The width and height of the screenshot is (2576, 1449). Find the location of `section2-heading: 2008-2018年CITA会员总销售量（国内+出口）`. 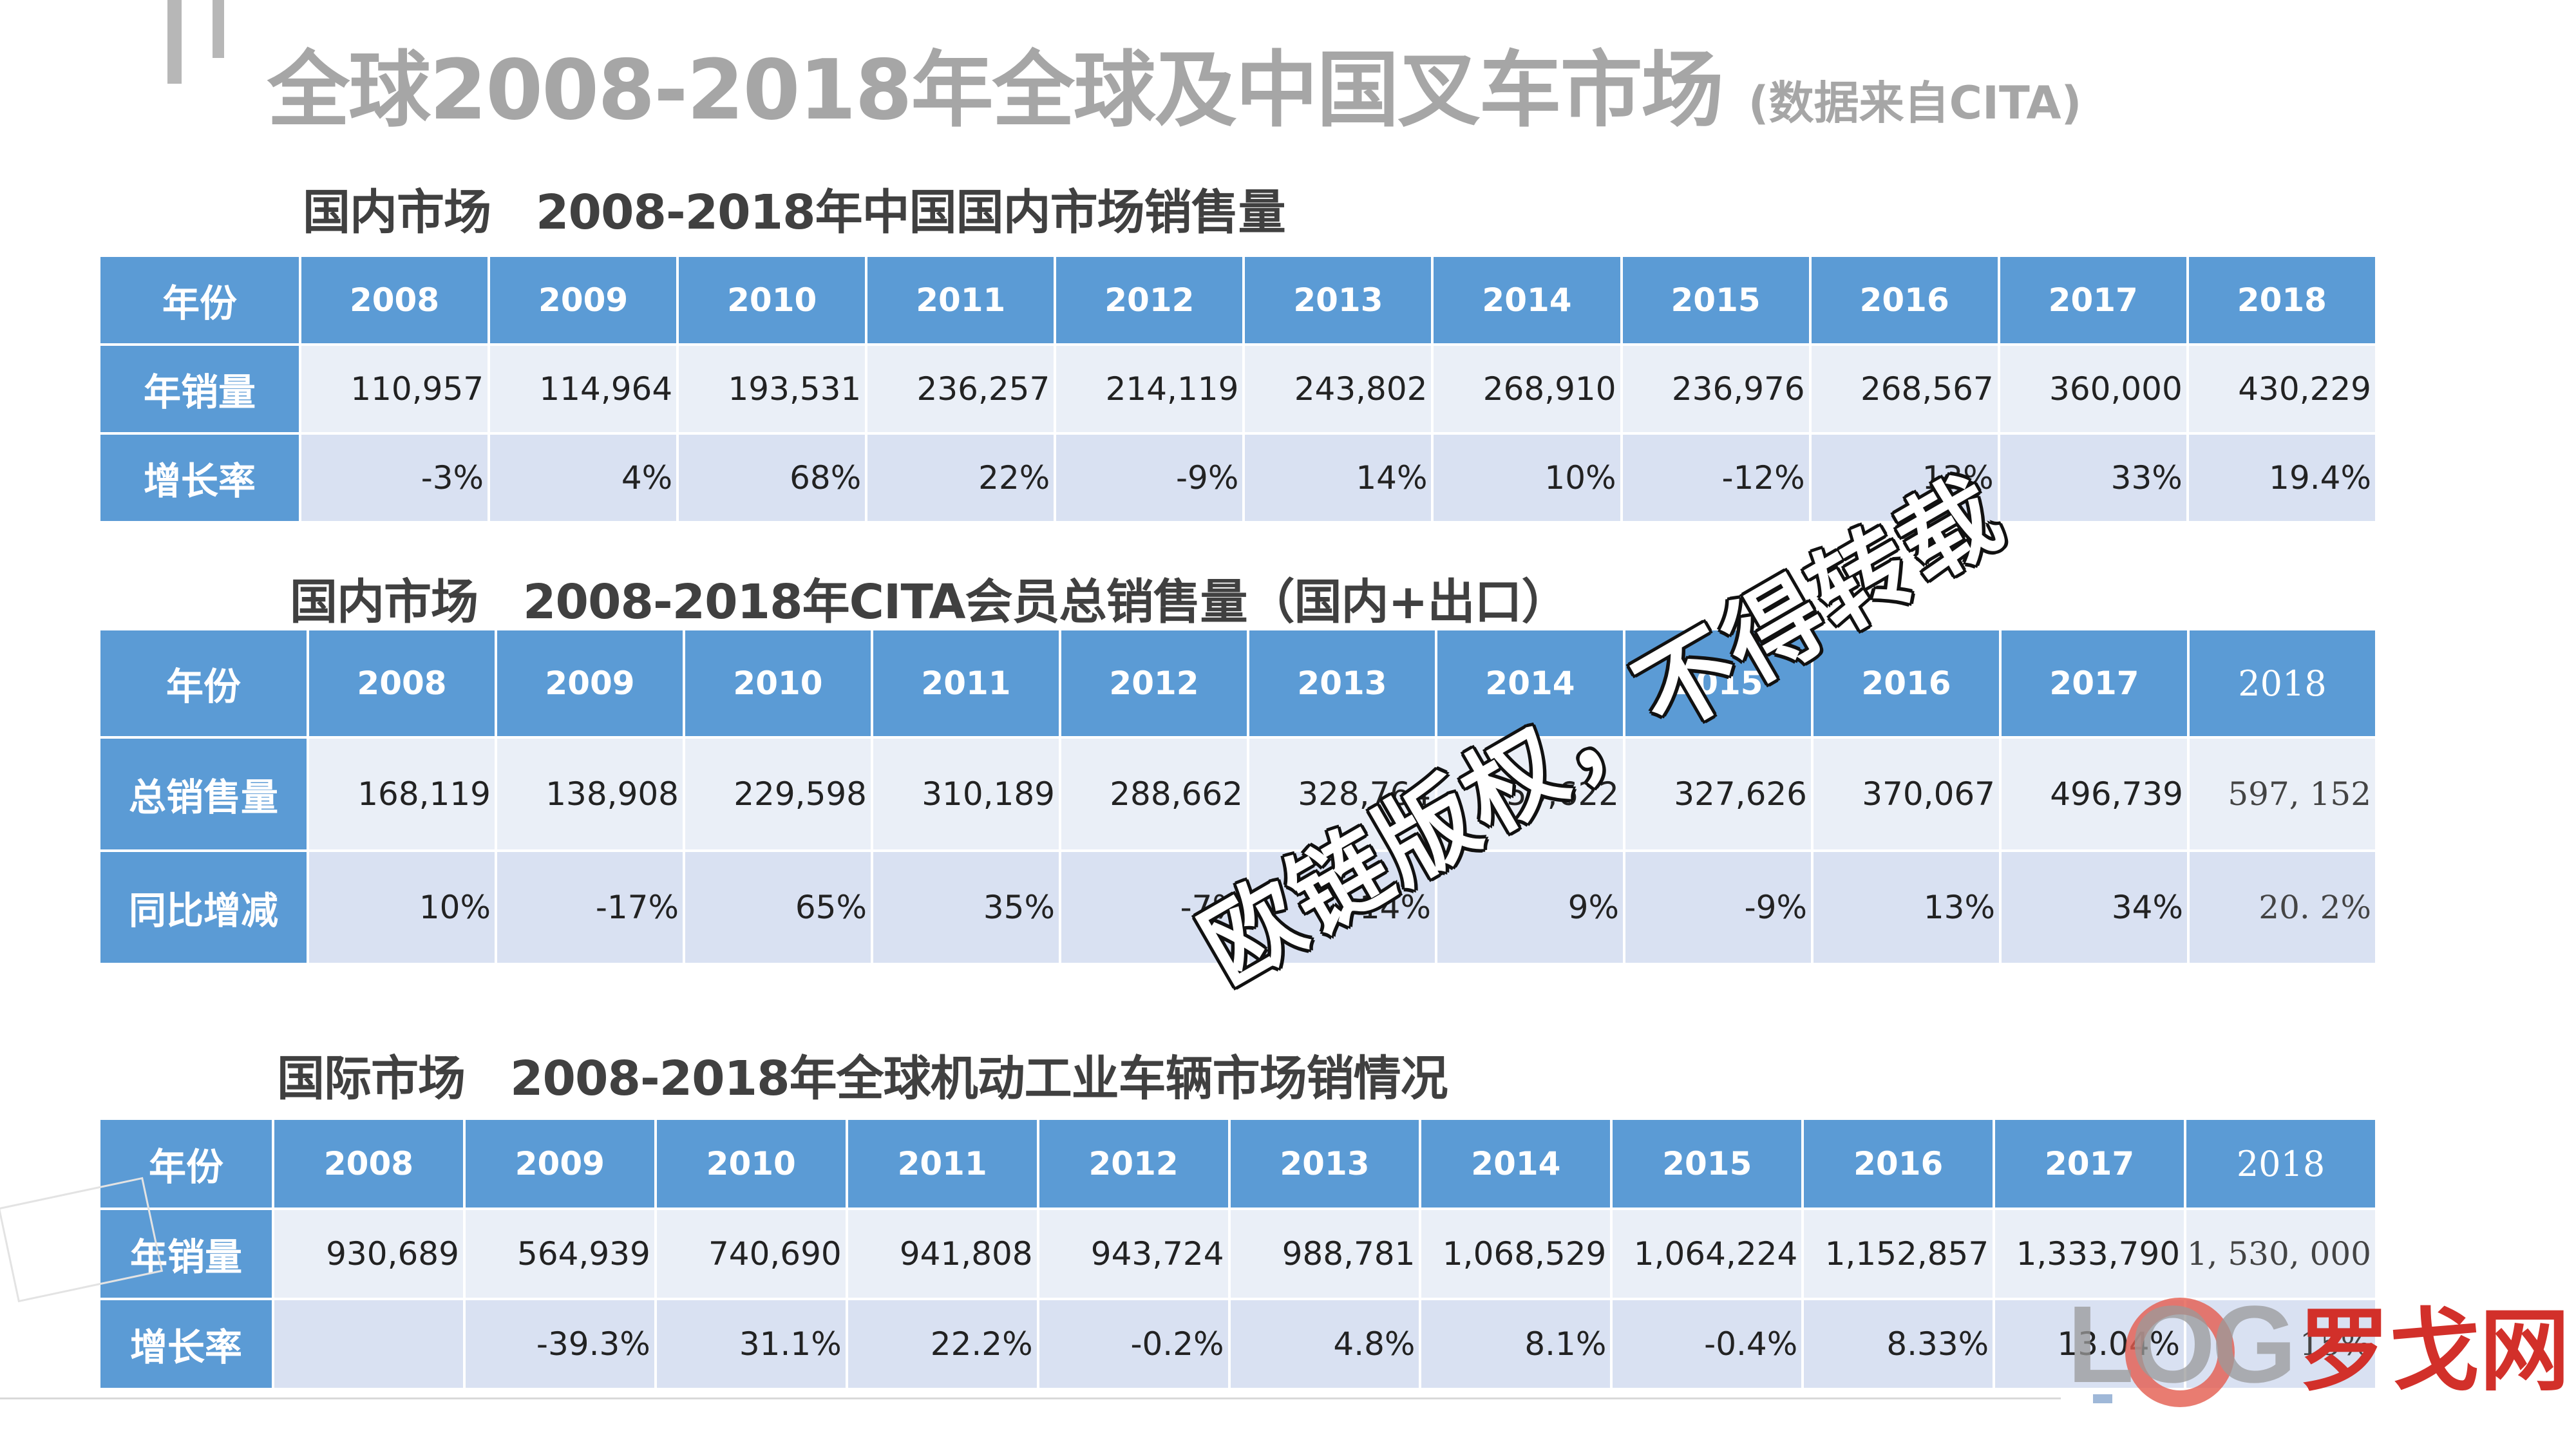

section2-heading: 2008-2018年CITA会员总销售量（国内+出口） is located at coordinates (1046, 602).